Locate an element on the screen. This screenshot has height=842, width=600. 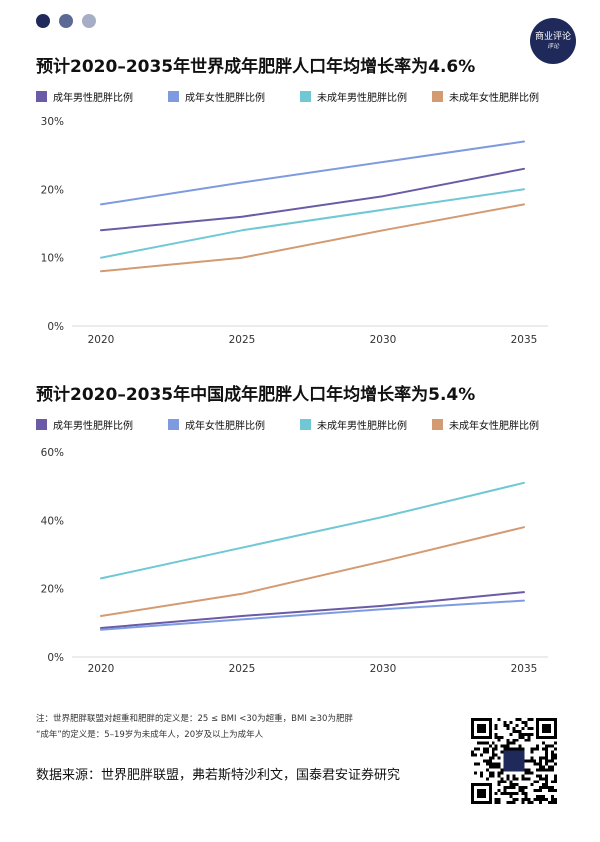
y-tick-label: 40% is located at coordinates (52, 521).